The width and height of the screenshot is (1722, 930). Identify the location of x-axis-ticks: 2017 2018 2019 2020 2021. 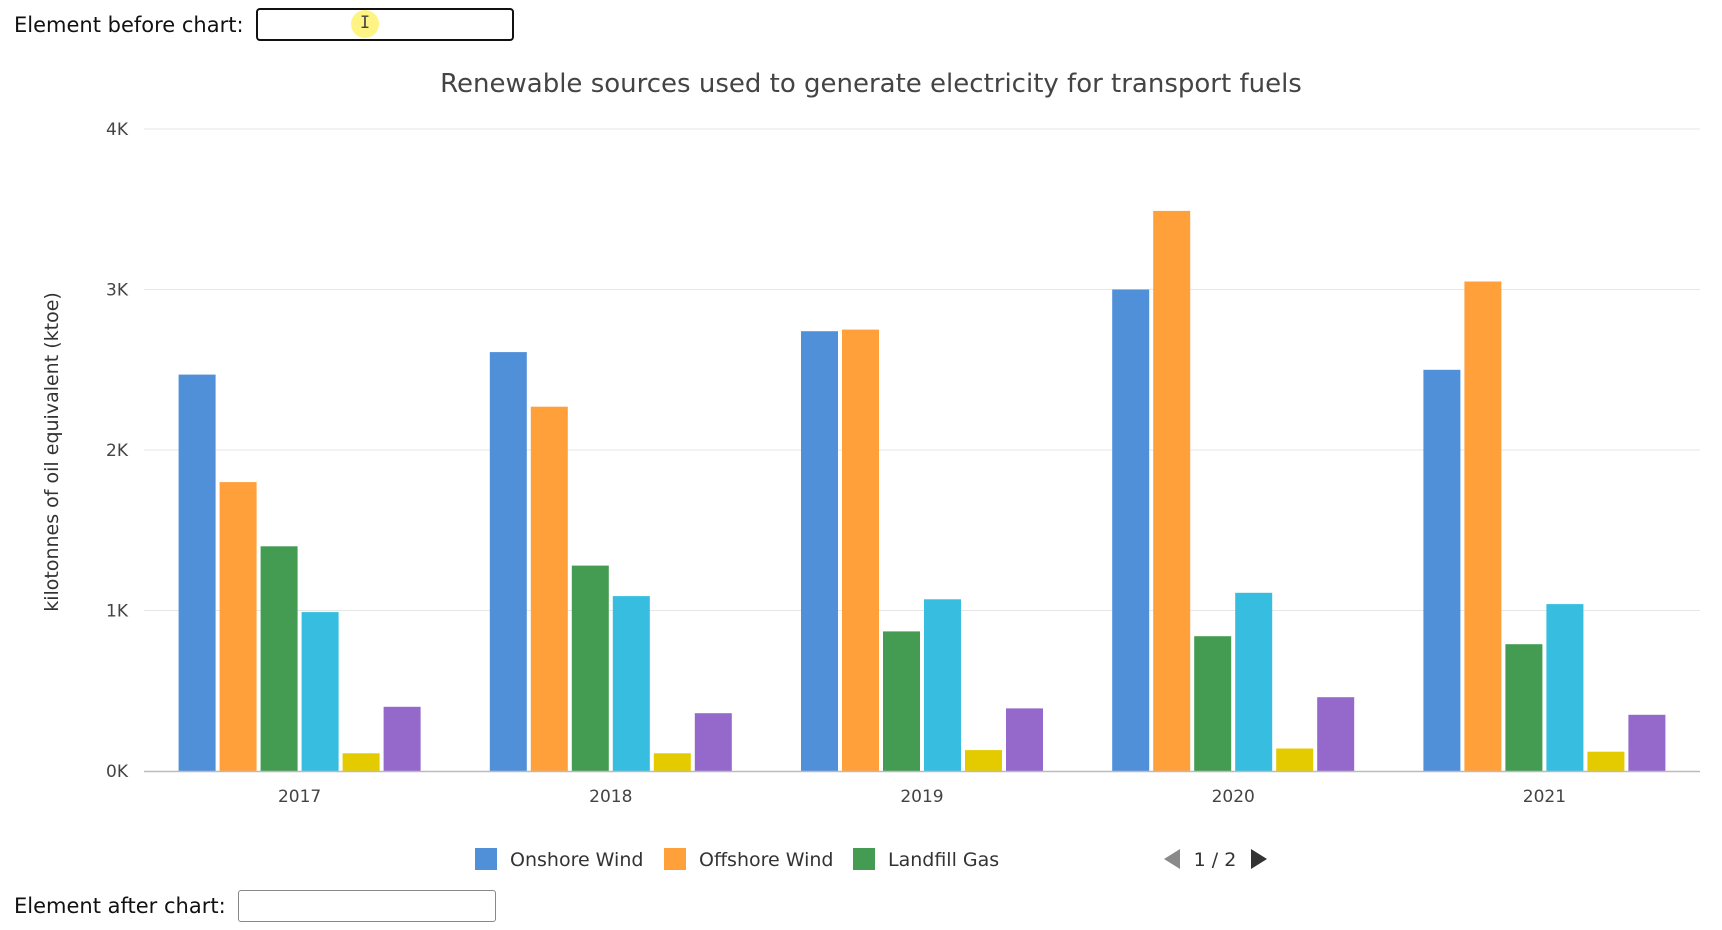
(922, 797).